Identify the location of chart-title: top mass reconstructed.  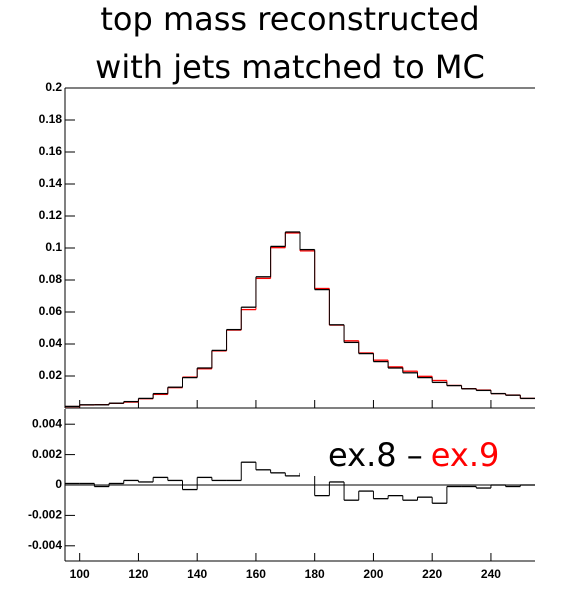
(289, 19).